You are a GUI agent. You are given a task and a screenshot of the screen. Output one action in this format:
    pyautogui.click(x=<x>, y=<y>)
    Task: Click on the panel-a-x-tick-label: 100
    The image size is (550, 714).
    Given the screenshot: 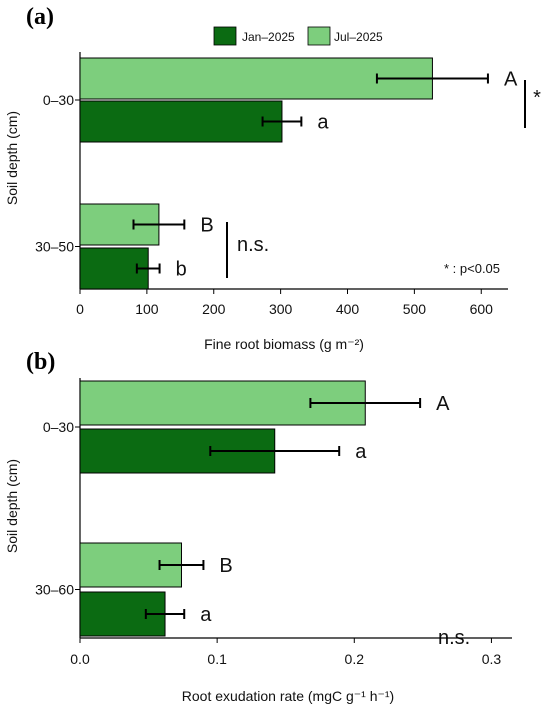 What is the action you would take?
    pyautogui.click(x=147, y=309)
    